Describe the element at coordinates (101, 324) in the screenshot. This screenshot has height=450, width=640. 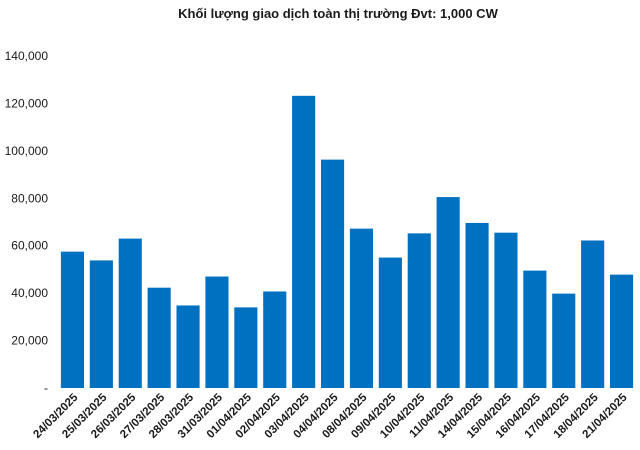
I see `bar-25/03/2025` at that location.